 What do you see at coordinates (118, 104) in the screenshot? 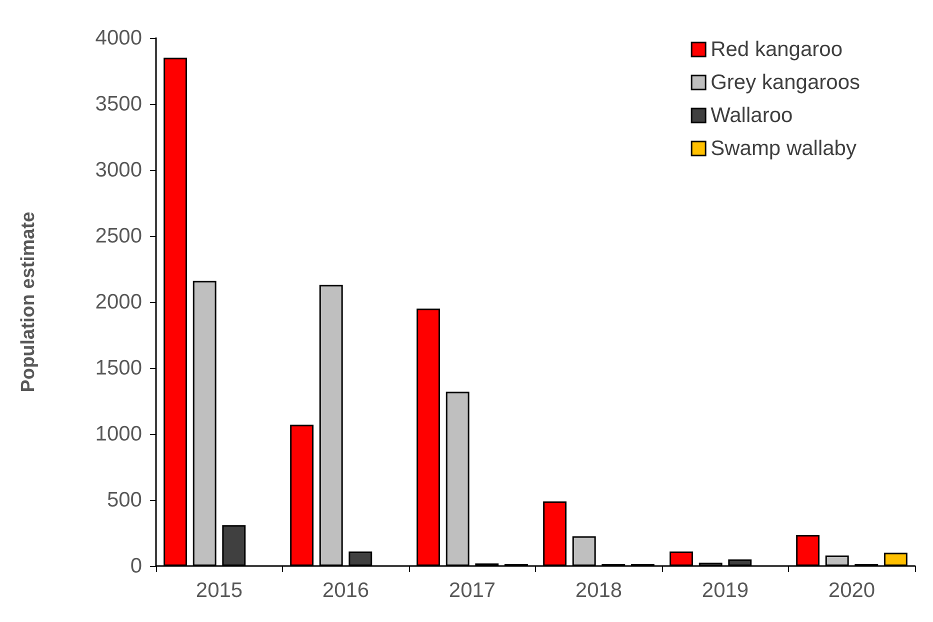
I see `y-tick-label: 3500` at bounding box center [118, 104].